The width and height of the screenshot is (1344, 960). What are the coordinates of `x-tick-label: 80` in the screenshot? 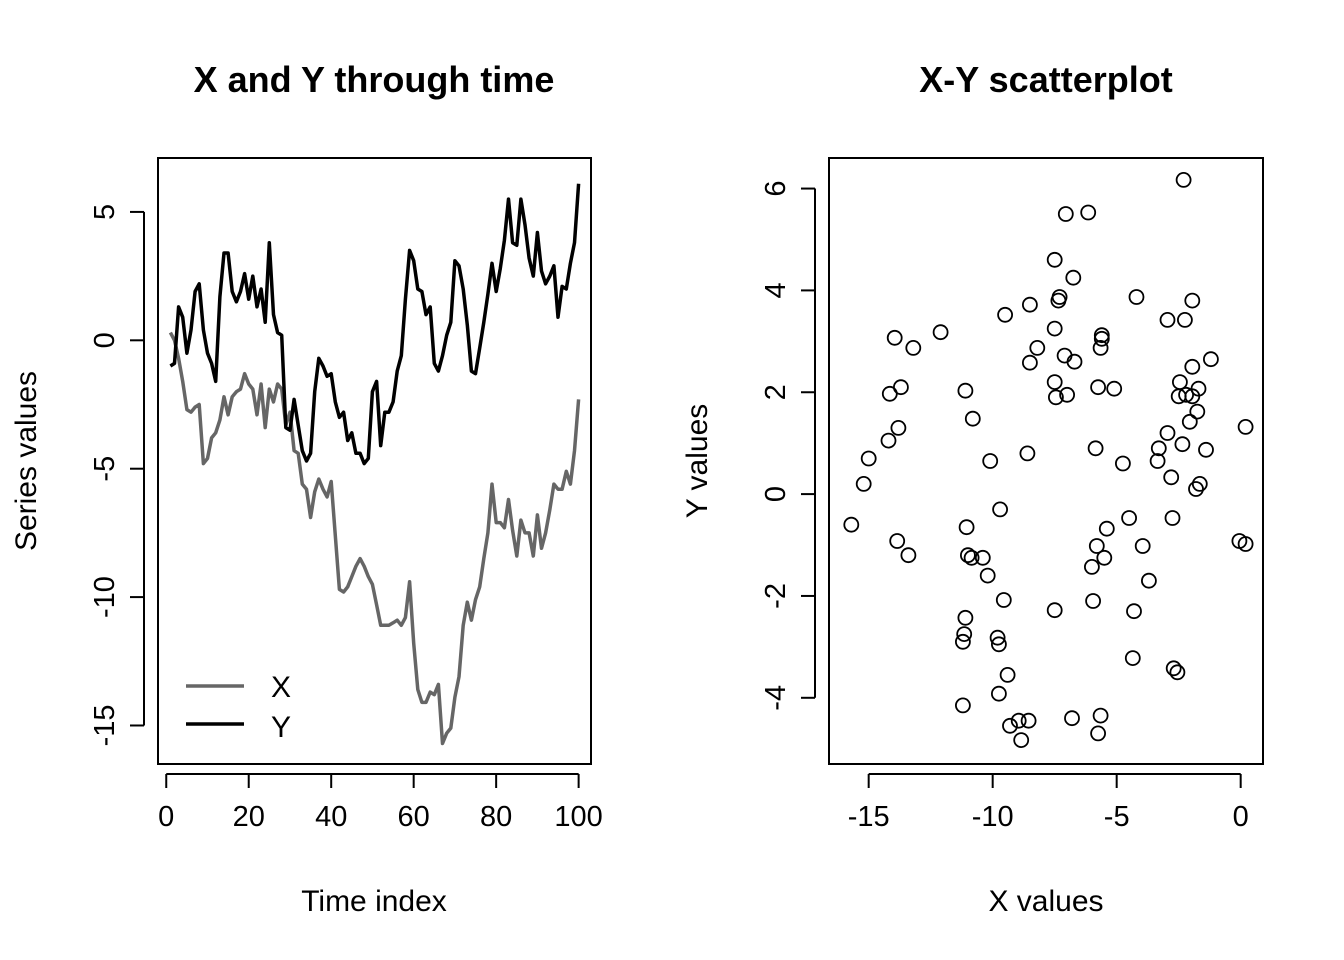 It's located at (496, 817).